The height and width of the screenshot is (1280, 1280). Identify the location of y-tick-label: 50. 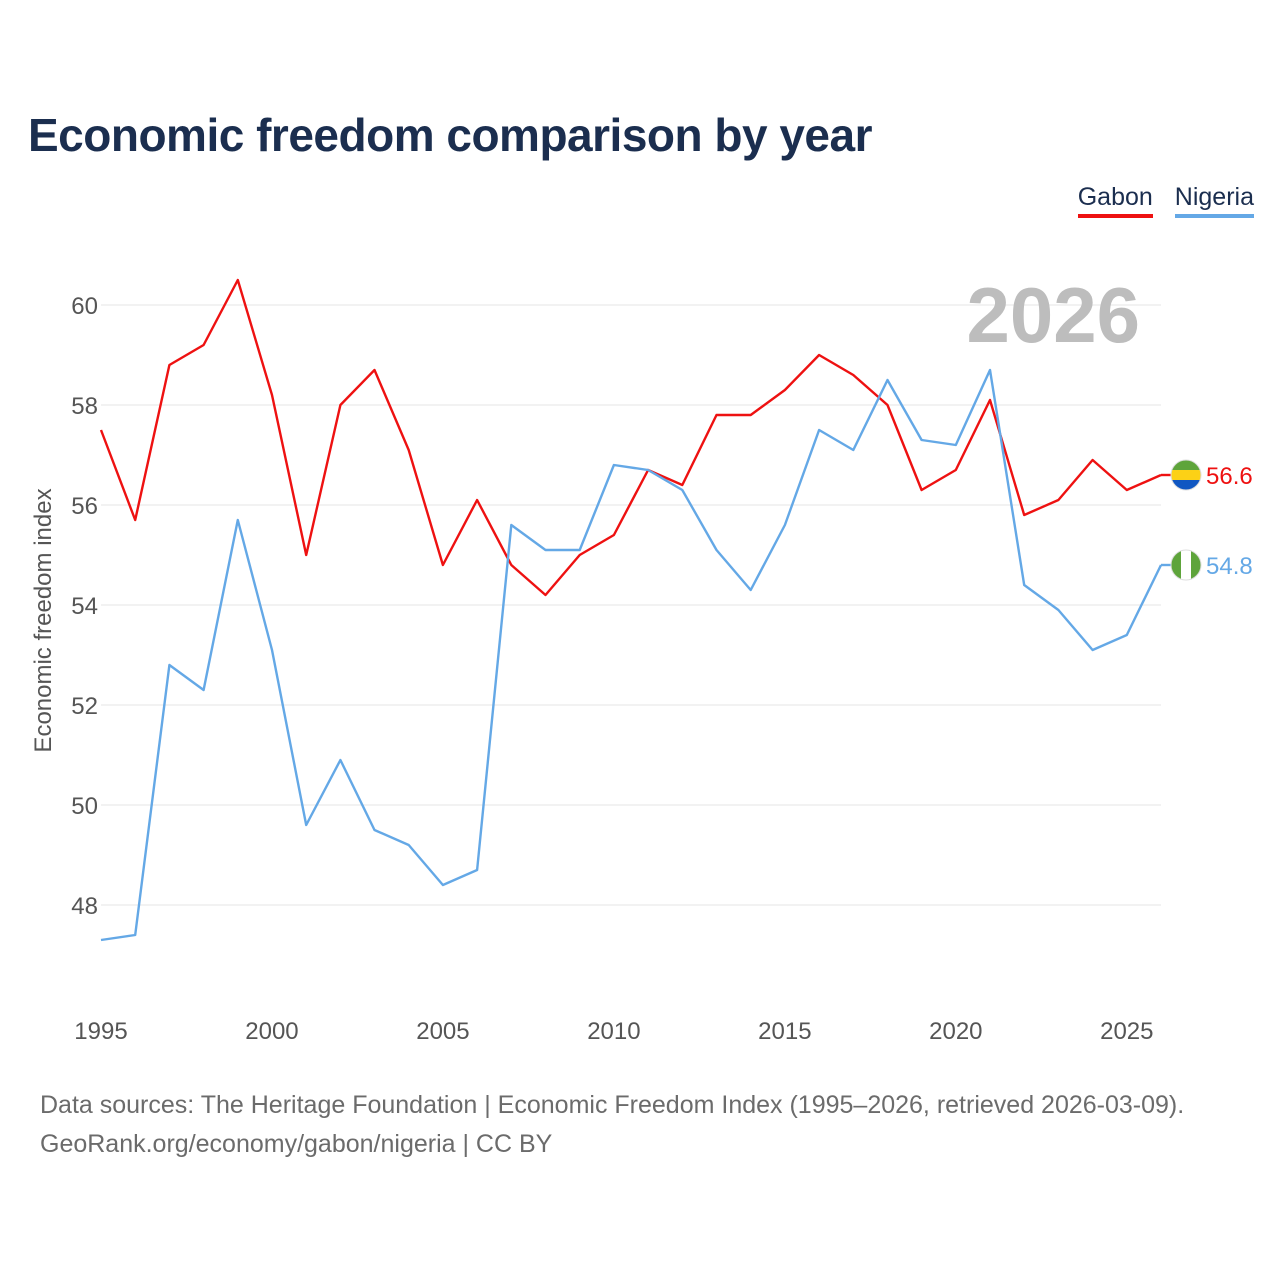
(84, 806).